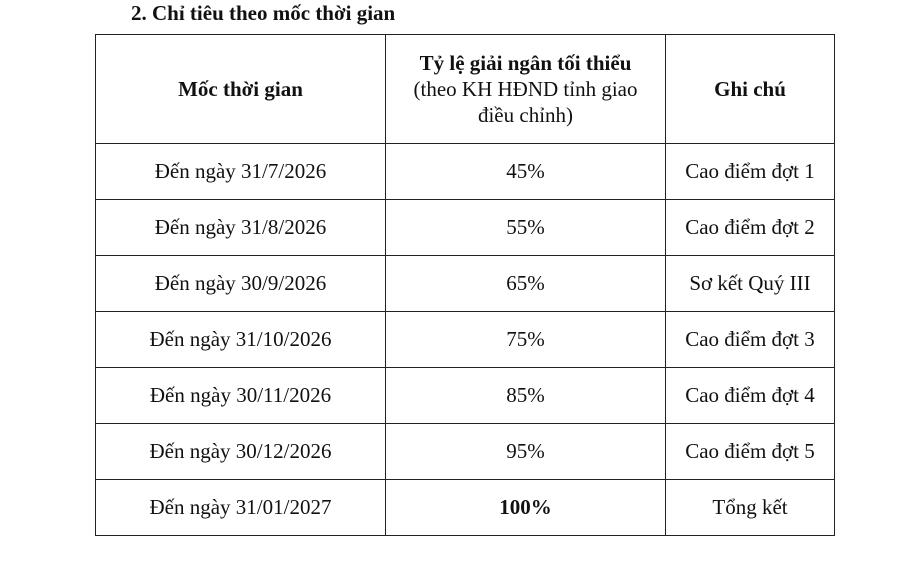 The image size is (917, 562). I want to click on table-row: Đến ngày 30/11/2026 85% Cao điểm đợt 4, so click(465, 395).